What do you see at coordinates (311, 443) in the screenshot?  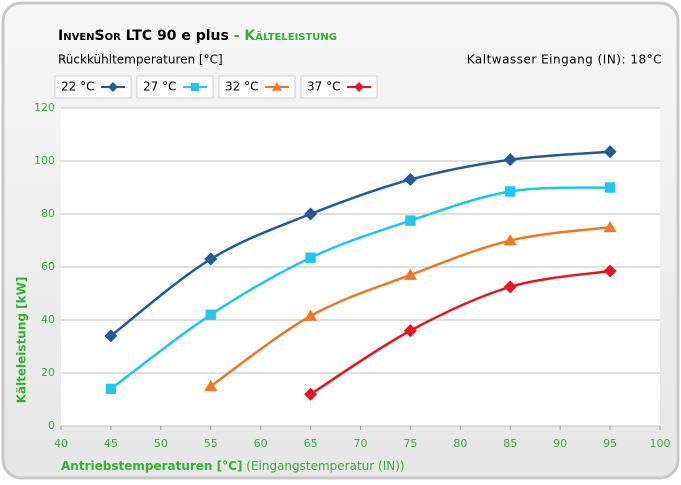 I see `x-tick-label: 65` at bounding box center [311, 443].